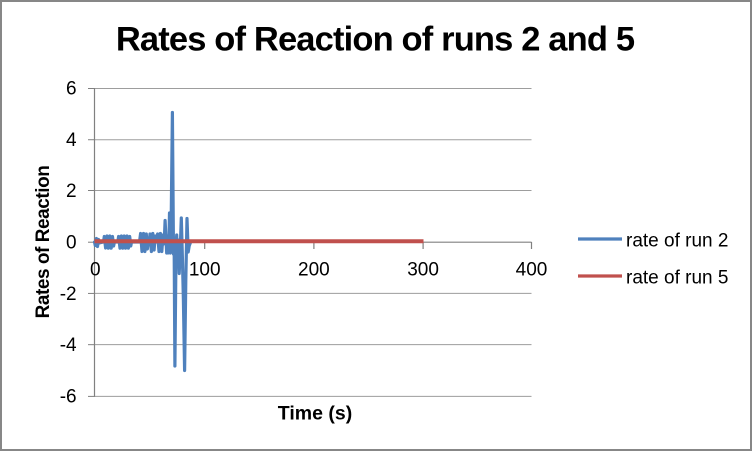 Image resolution: width=752 pixels, height=451 pixels. Describe the element at coordinates (677, 278) in the screenshot. I see `svg-text: rate of run 5` at that location.